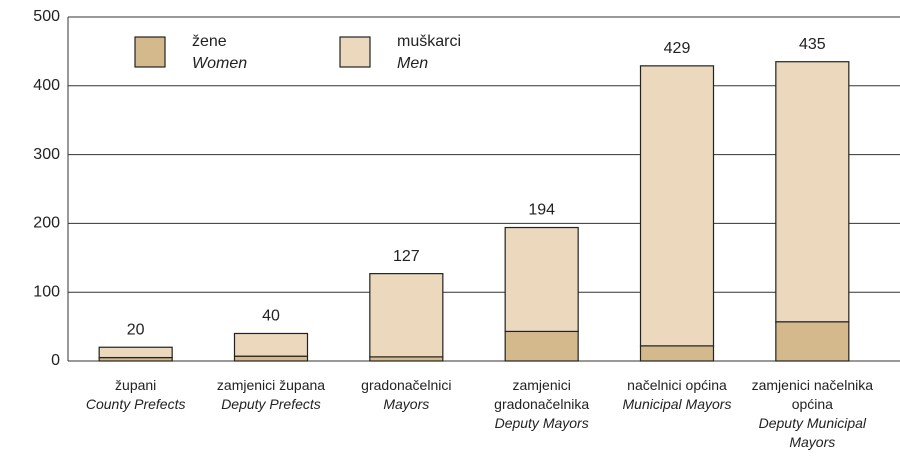 The width and height of the screenshot is (900, 464). I want to click on x-tick-label: zamjenici župana Deputy Prefects, so click(270, 395).